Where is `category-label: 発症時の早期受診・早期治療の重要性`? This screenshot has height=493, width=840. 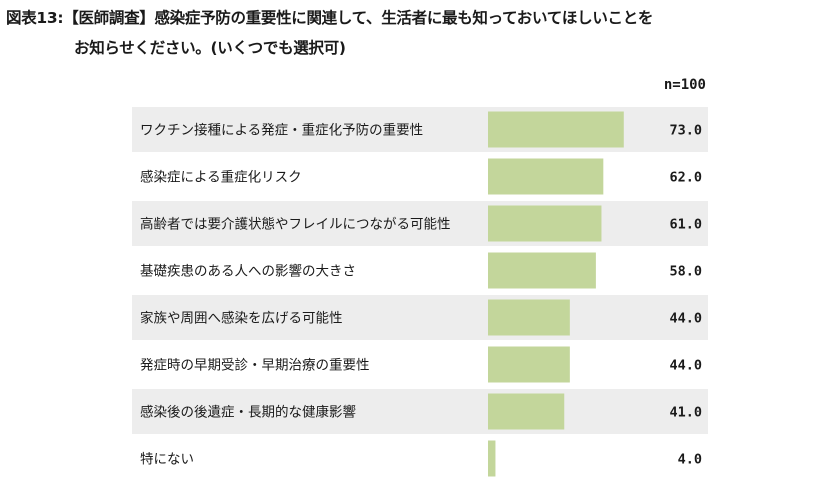 category-label: 発症時の早期受診・早期治療の重要性 is located at coordinates (255, 365).